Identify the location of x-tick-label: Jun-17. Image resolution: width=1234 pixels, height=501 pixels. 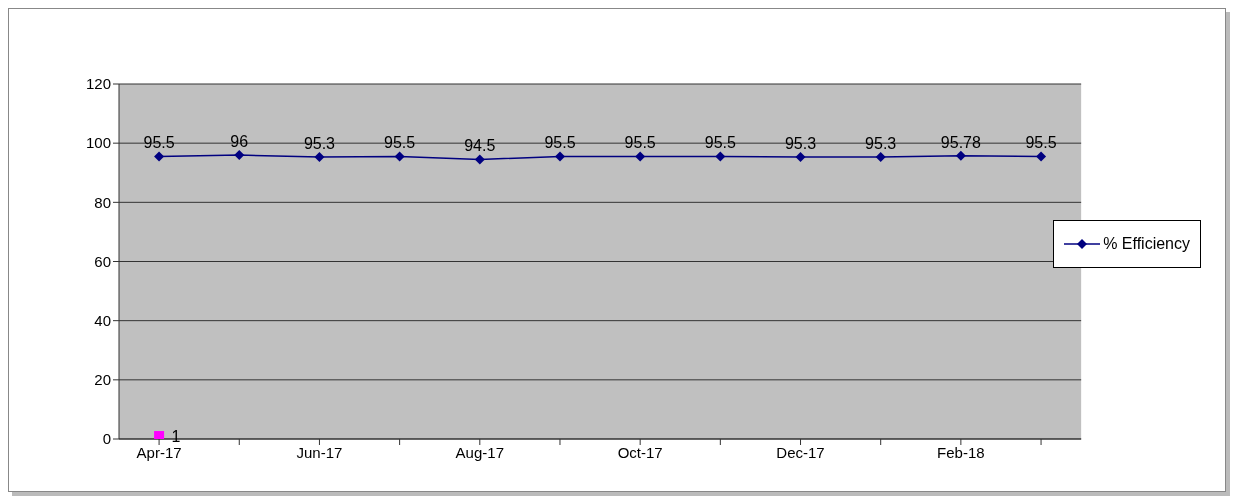
(319, 452).